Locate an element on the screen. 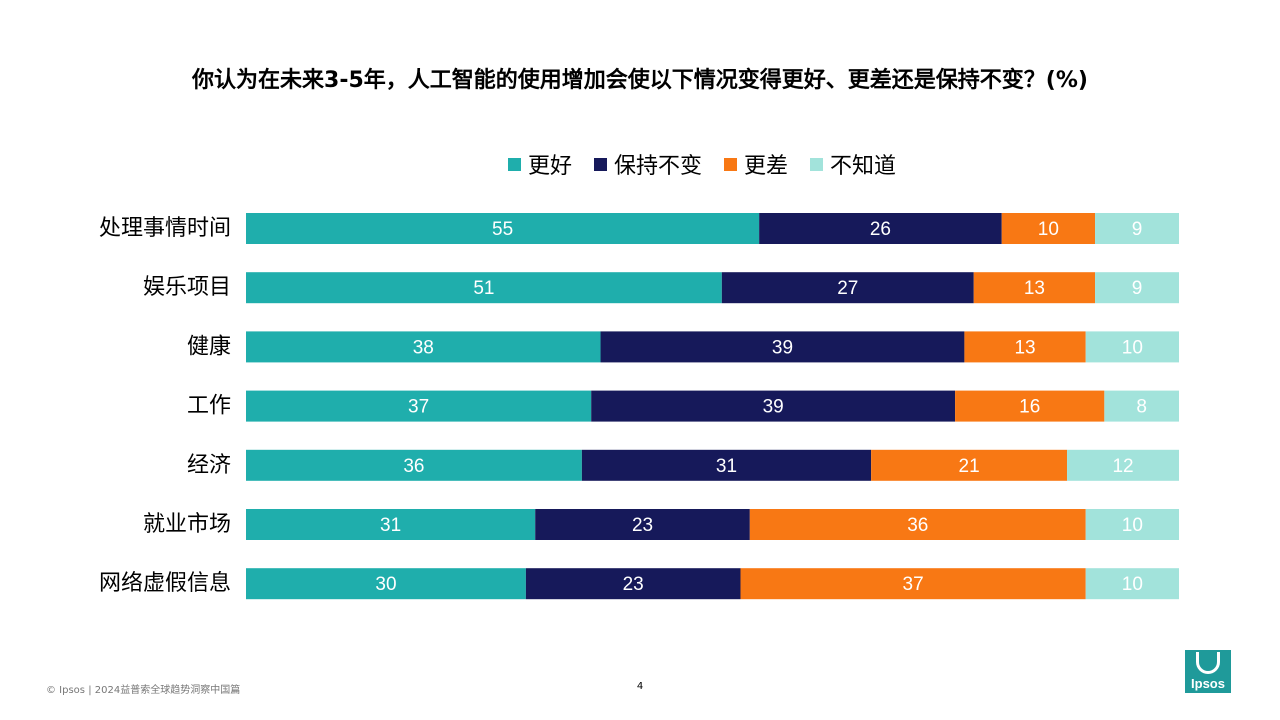 The width and height of the screenshot is (1280, 720). data-label-worse: 36 is located at coordinates (917, 525).